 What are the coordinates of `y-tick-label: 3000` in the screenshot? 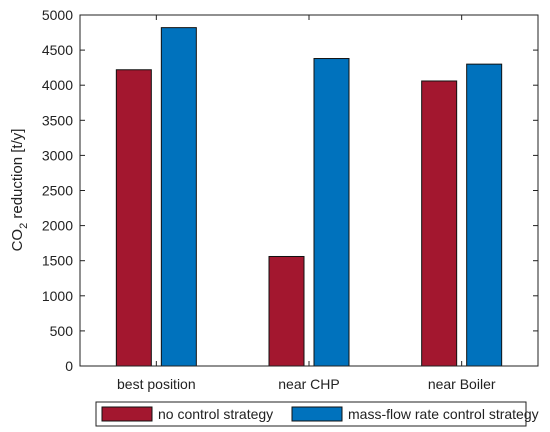 It's located at (57, 155).